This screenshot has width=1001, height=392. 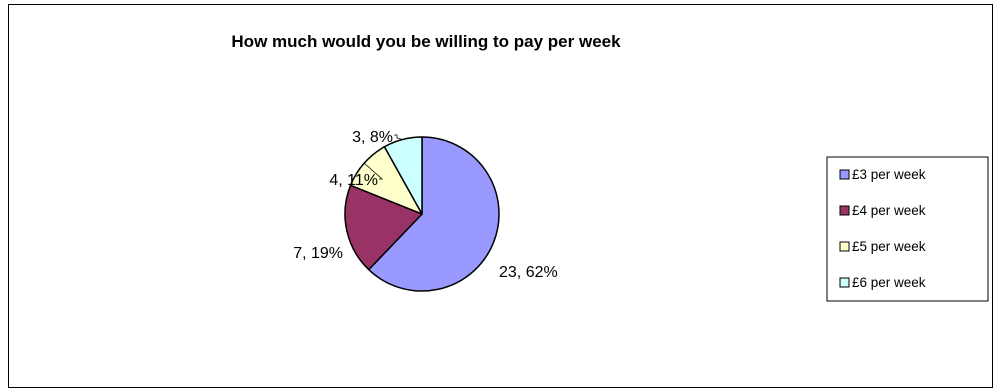 What do you see at coordinates (889, 174) in the screenshot?
I see `legend-label-3-per-week: £3 per week` at bounding box center [889, 174].